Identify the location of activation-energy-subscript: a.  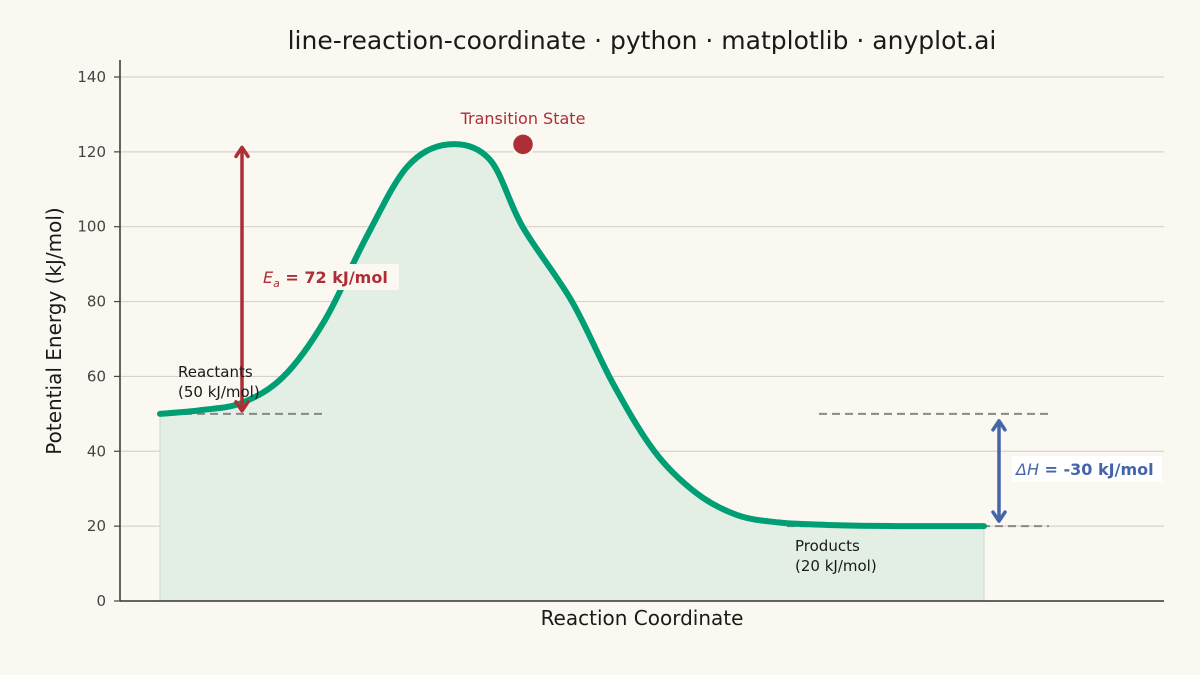
(276, 283).